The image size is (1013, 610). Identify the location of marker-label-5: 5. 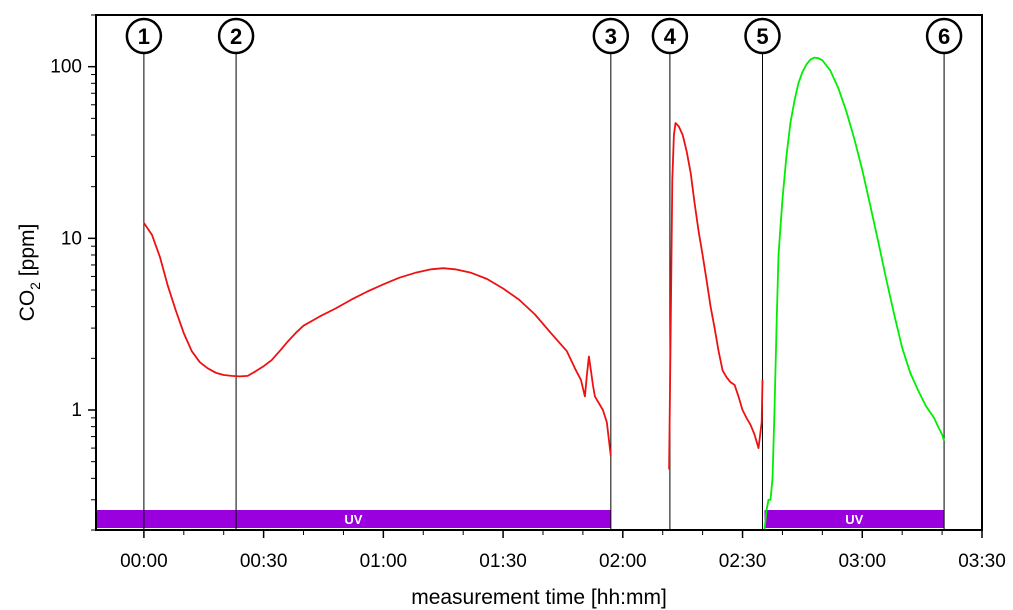
(762, 36).